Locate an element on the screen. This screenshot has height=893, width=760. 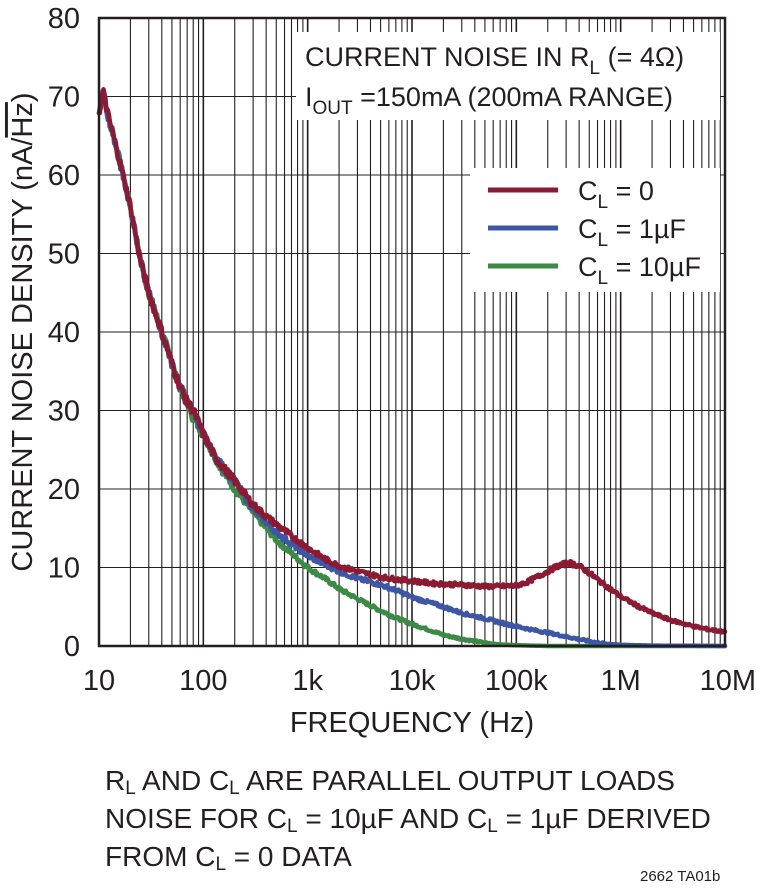
annotation-line-2: IOUT =150mA (200mA RANGE) is located at coordinates (489, 100).